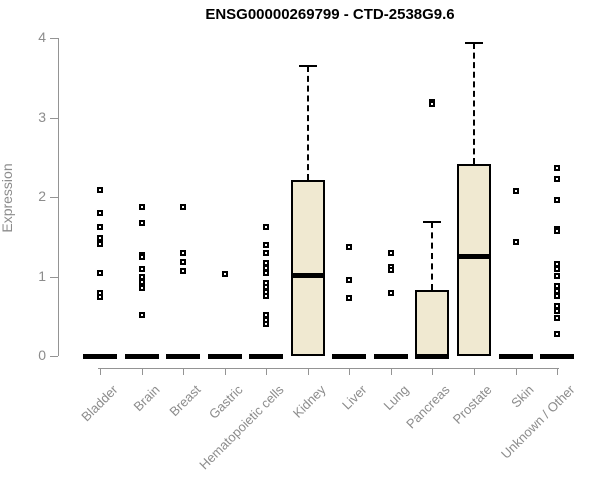 Image resolution: width=600 pixels, height=500 pixels. What do you see at coordinates (42, 275) in the screenshot?
I see `y-tick-label: 1` at bounding box center [42, 275].